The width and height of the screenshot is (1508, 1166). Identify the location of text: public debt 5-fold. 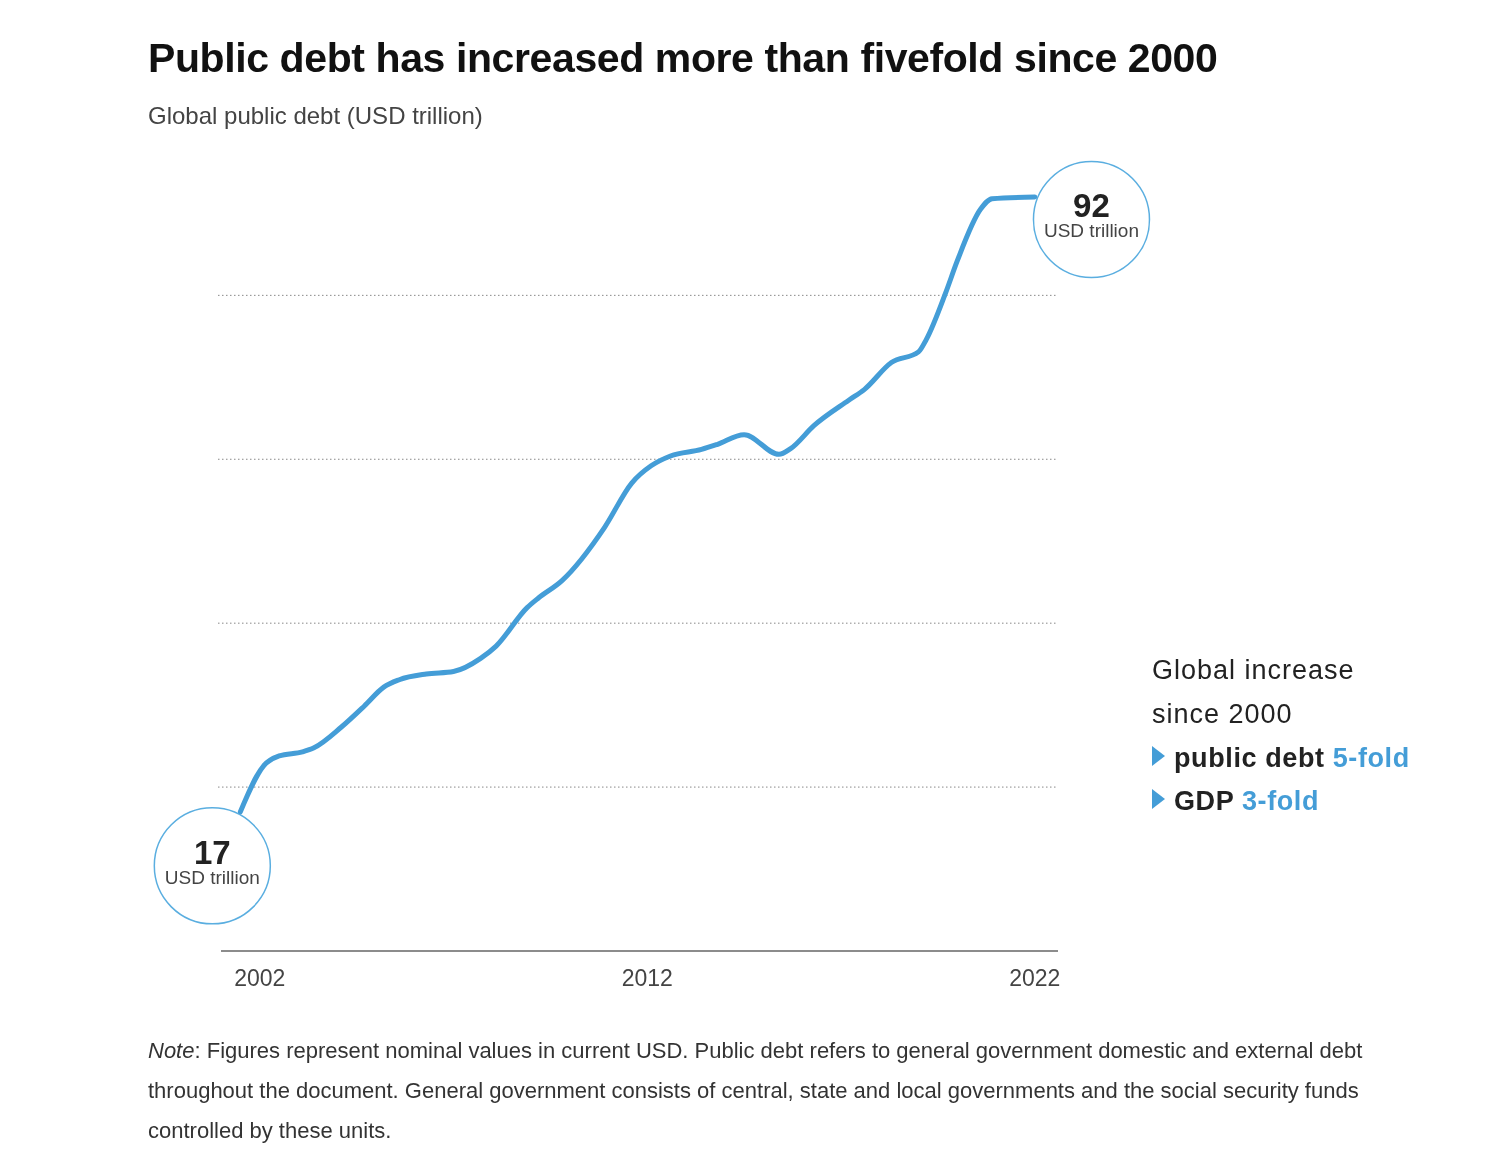
(1292, 758).